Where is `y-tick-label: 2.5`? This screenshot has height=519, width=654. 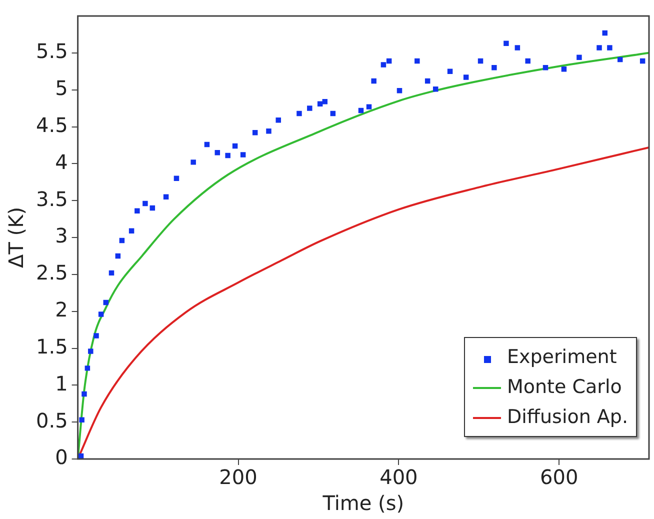
y-tick-label: 2.5 is located at coordinates (52, 272).